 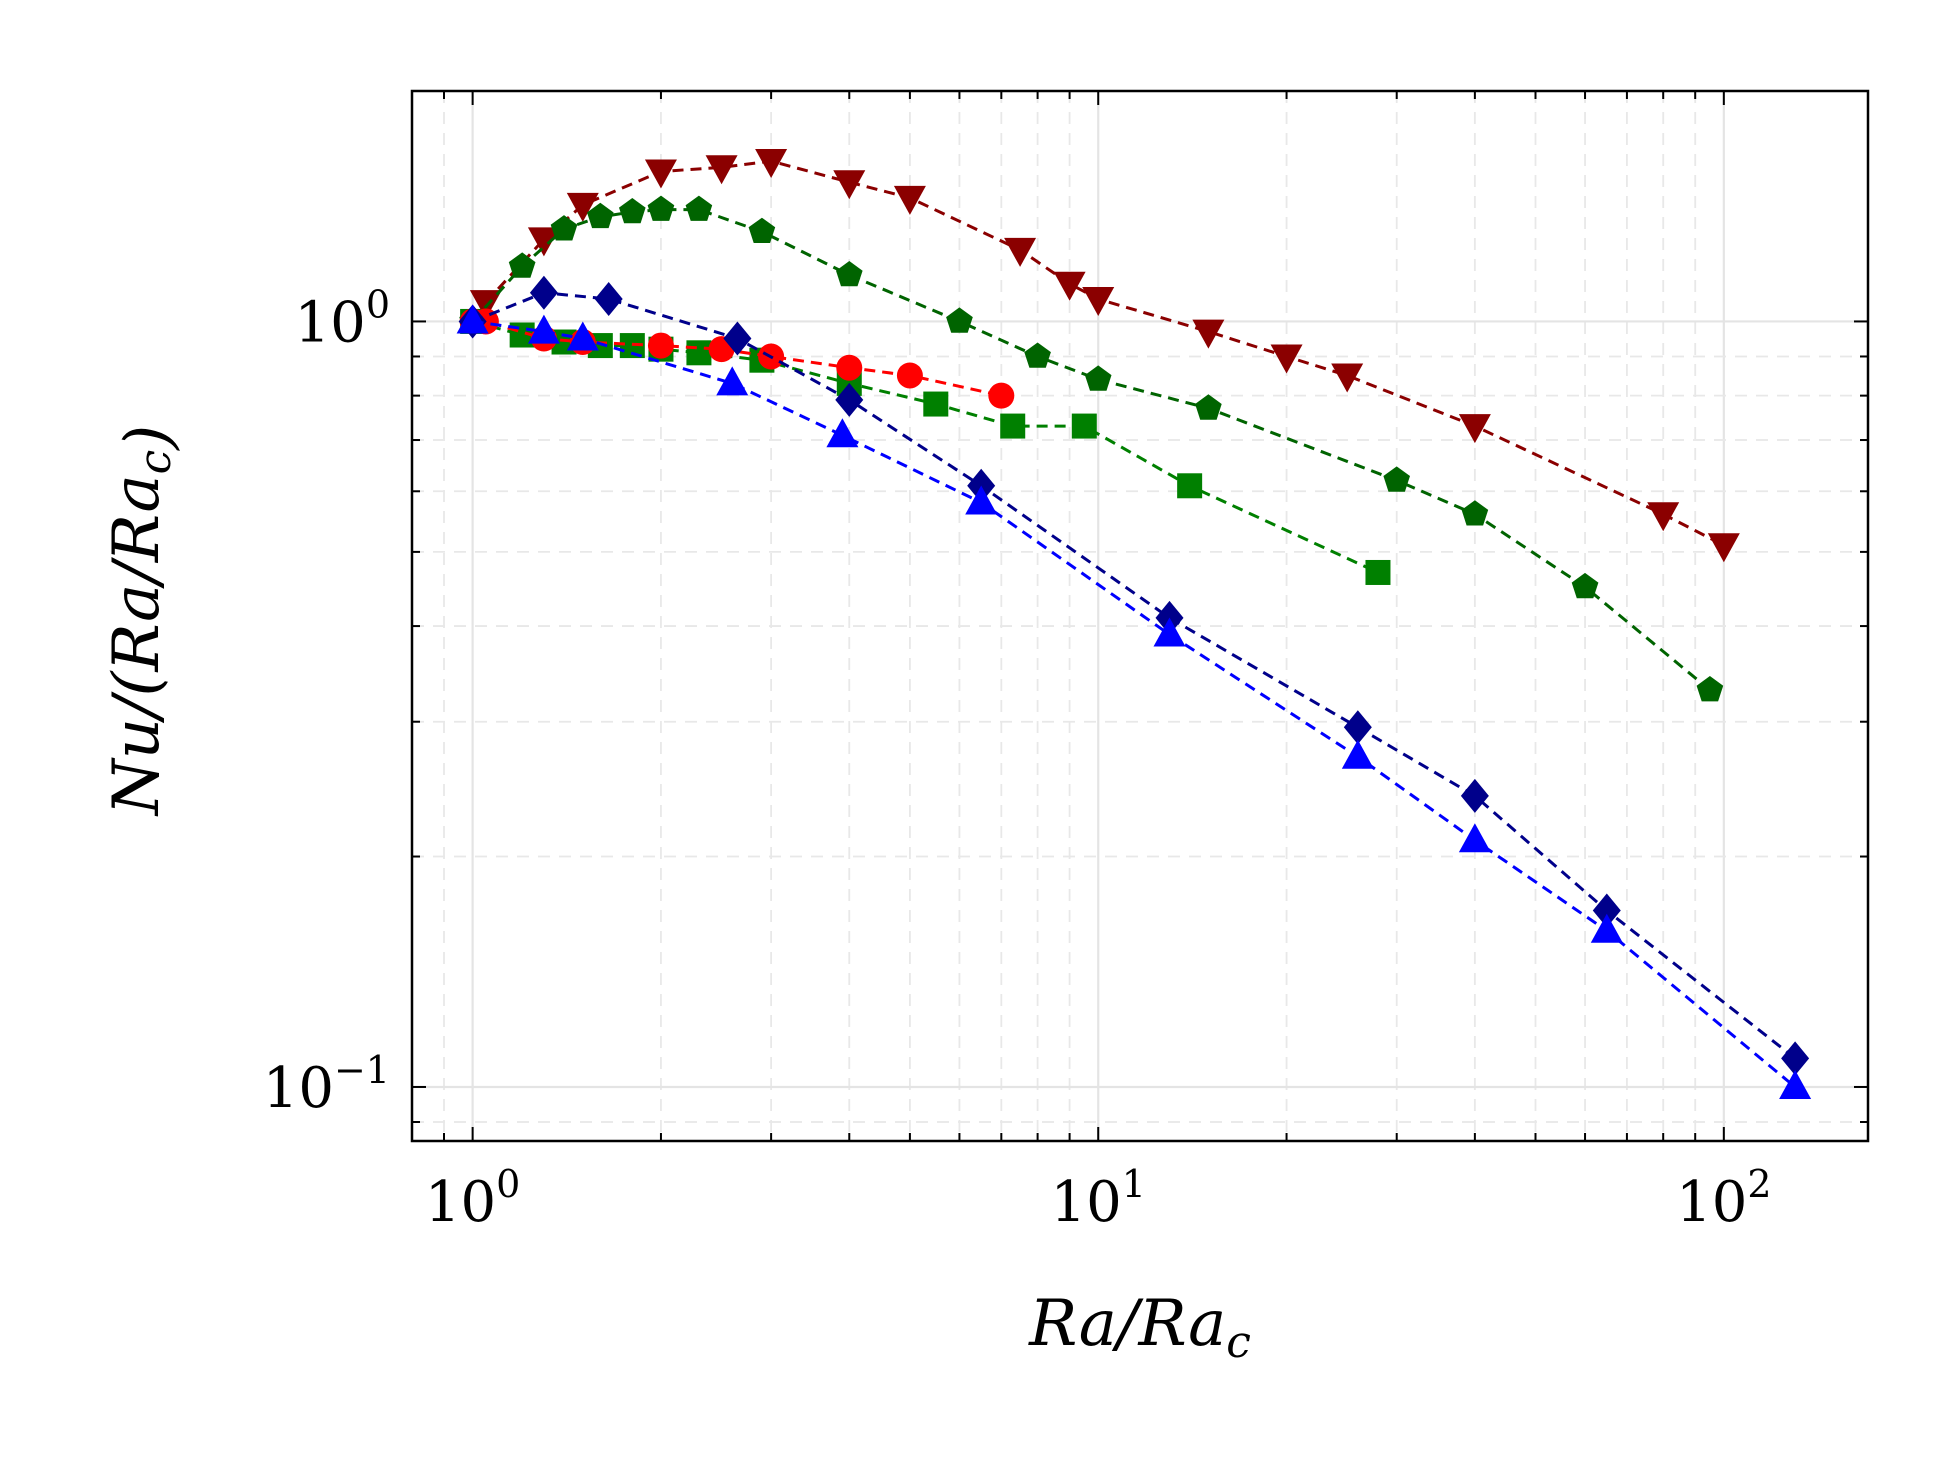 What do you see at coordinates (1098, 1198) in the screenshot?
I see `x-tick-label: 10¹` at bounding box center [1098, 1198].